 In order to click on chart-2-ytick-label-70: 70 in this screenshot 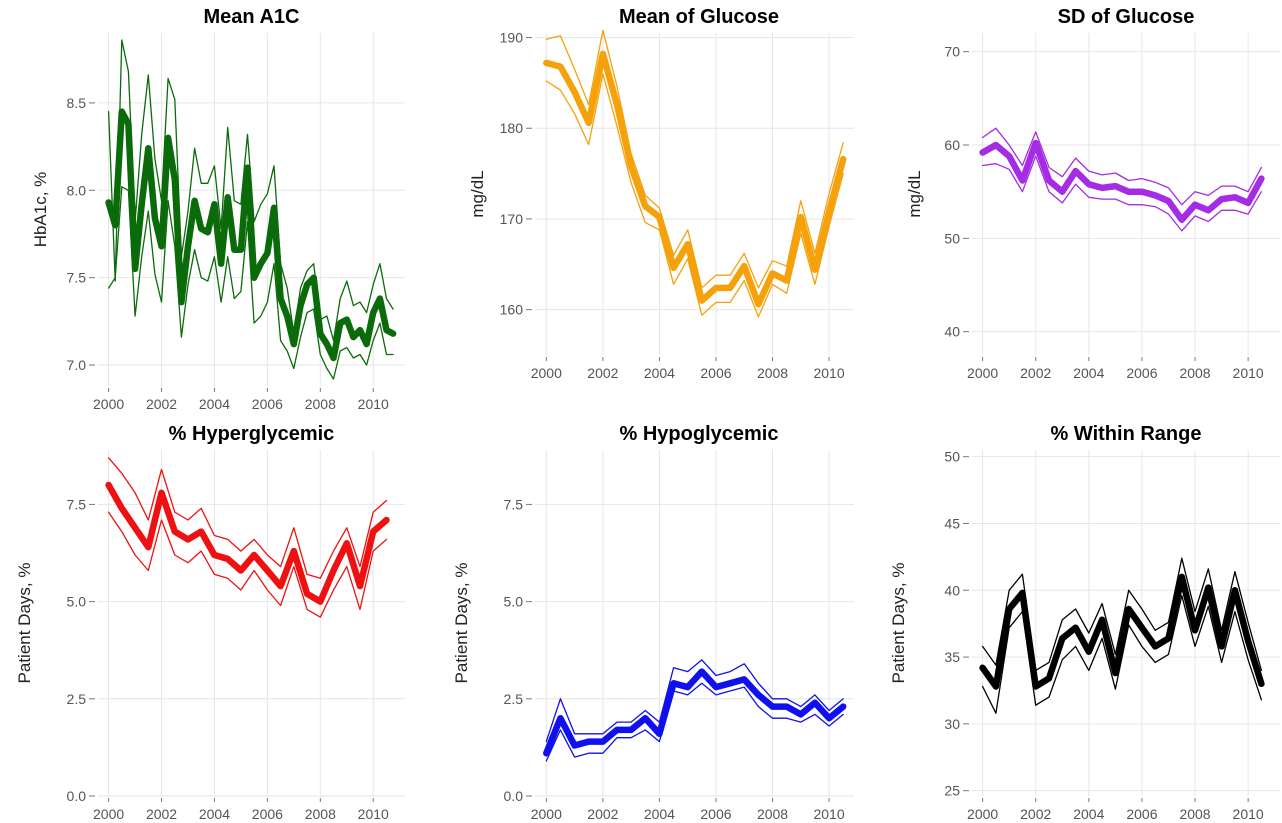, I will do `click(952, 52)`.